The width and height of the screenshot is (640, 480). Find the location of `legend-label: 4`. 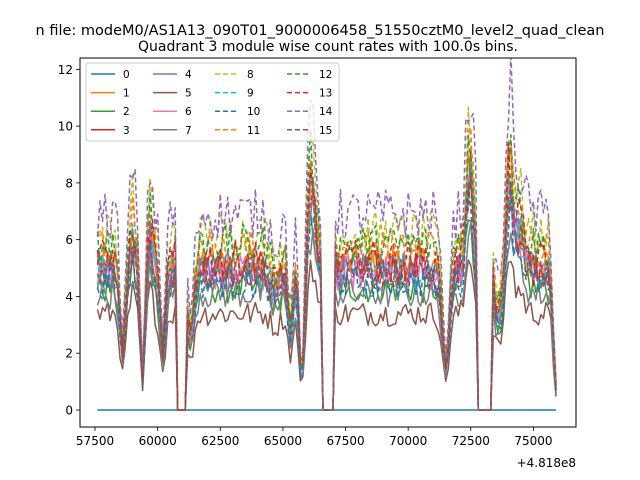

legend-label: 4 is located at coordinates (188, 75).